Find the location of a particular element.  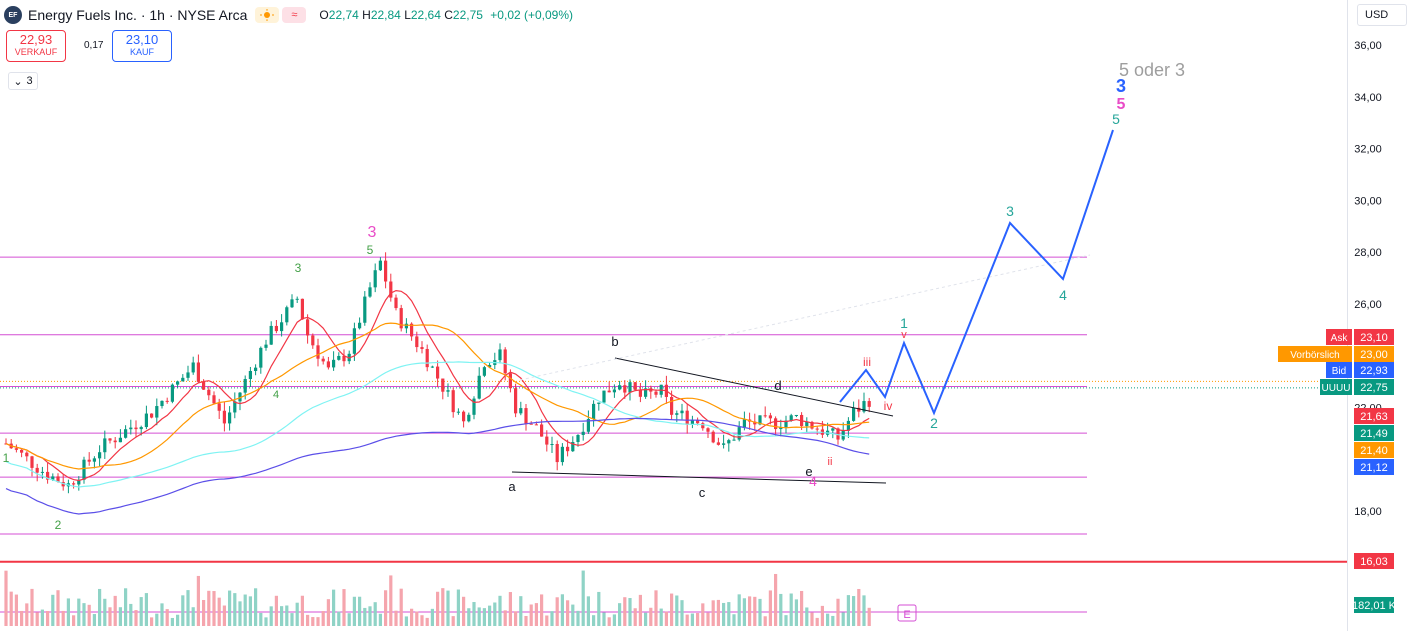

open-value: 22,74 is located at coordinates (343, 15).